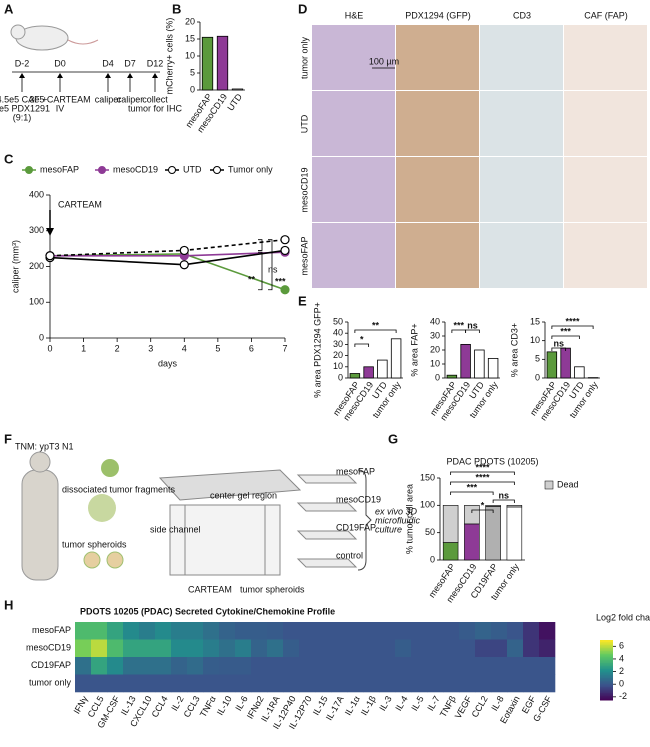 The width and height of the screenshot is (650, 747). Describe the element at coordinates (130, 99) in the screenshot. I see `timeline-event: caliper` at that location.